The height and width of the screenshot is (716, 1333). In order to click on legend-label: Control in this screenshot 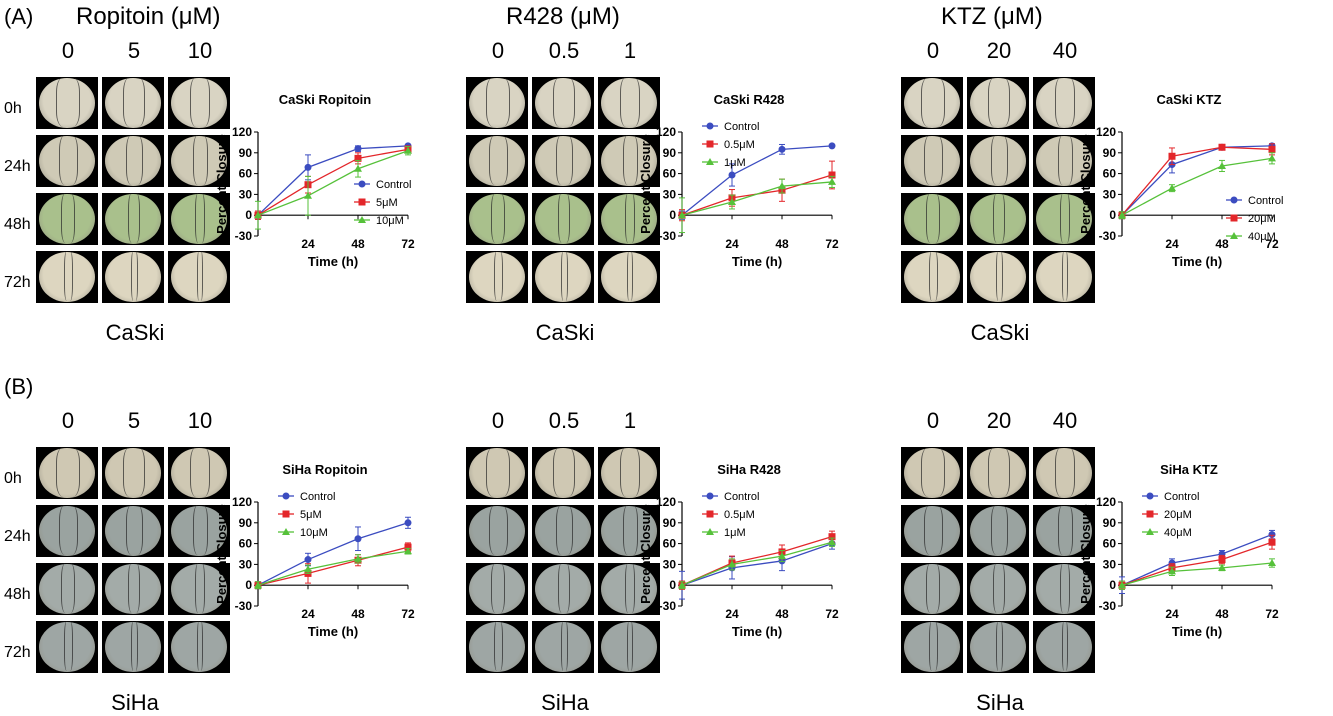, I will do `click(317, 497)`.